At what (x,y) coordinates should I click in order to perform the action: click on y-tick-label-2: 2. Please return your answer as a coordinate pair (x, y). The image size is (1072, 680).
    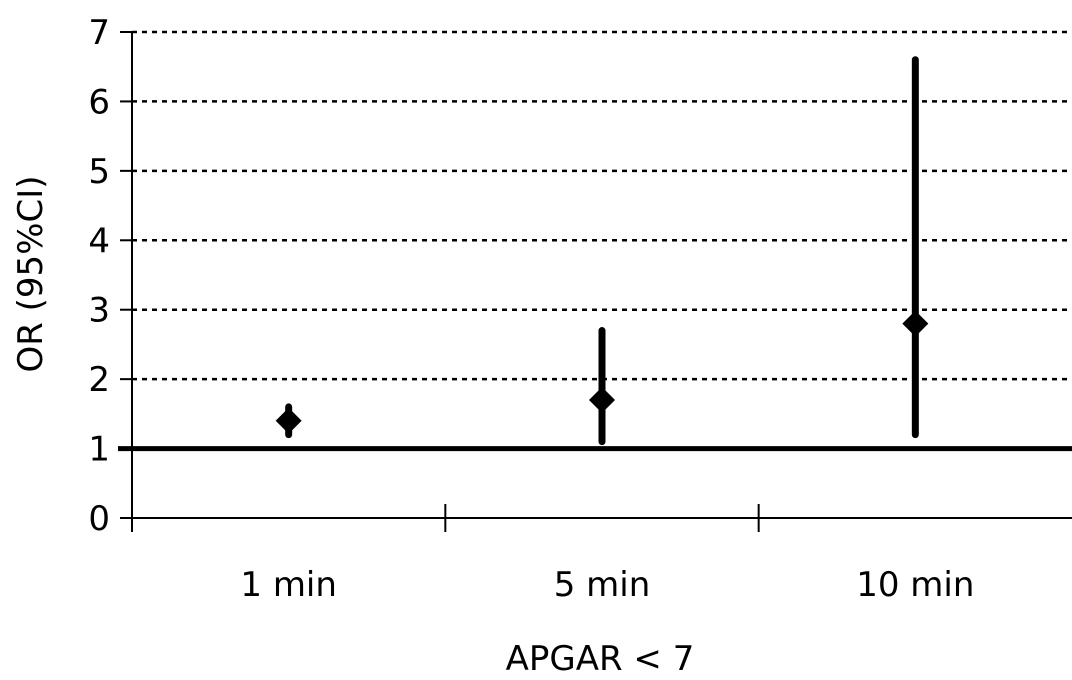
    Looking at the image, I should click on (99, 380).